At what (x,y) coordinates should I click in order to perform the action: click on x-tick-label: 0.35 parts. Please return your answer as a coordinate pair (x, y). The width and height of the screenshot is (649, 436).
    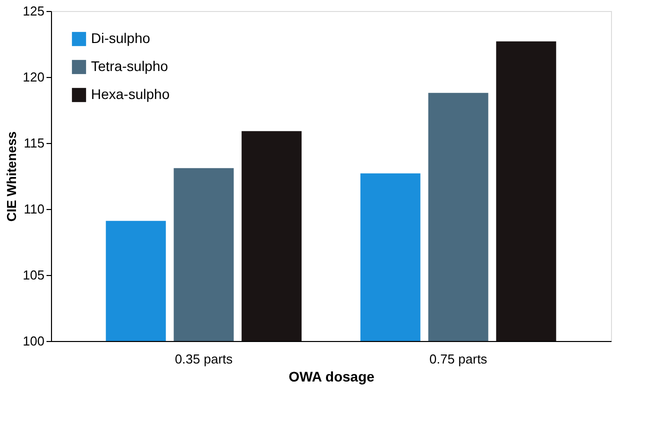
    Looking at the image, I should click on (204, 359).